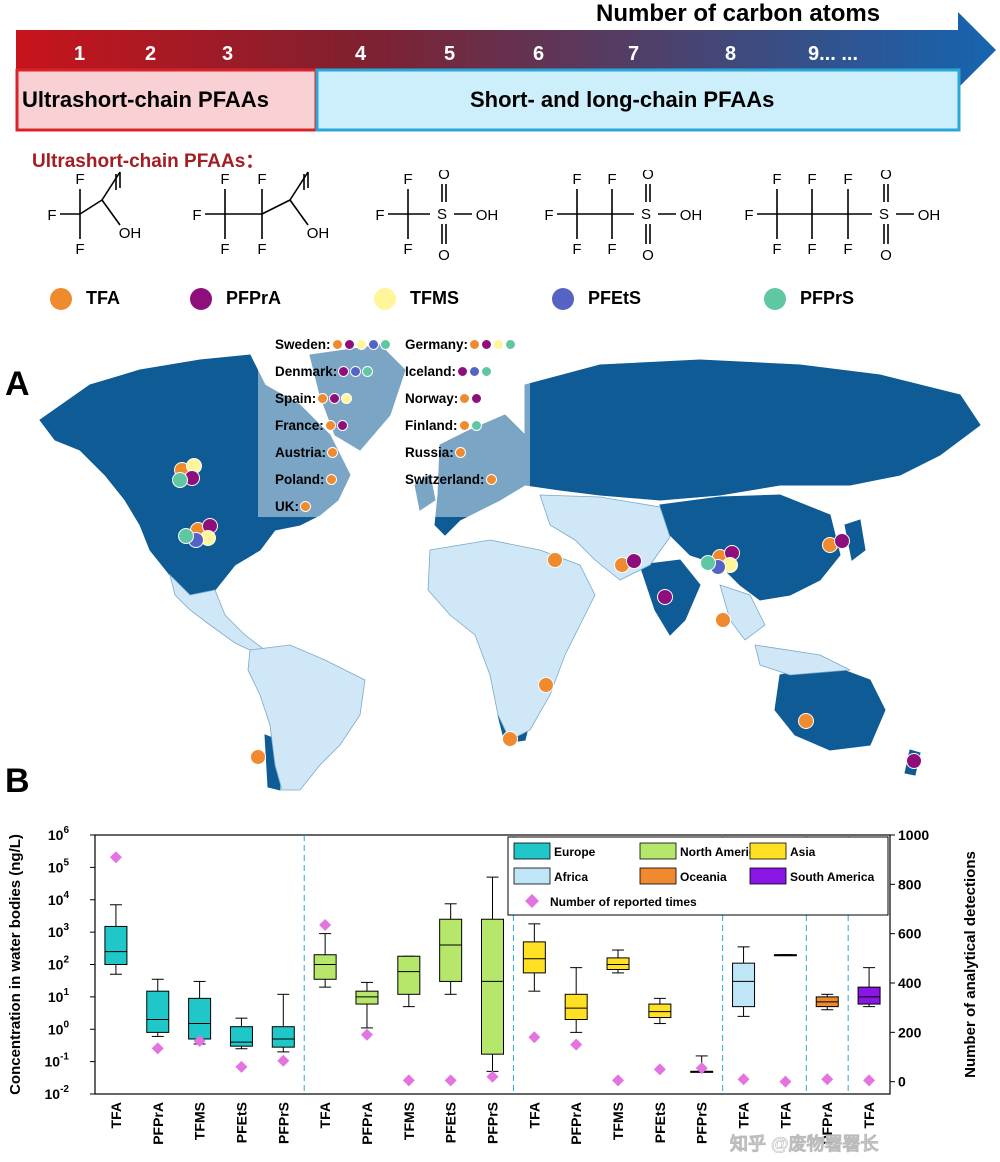  Describe the element at coordinates (293, 506) in the screenshot. I see `europe-country-row: UK:` at that location.